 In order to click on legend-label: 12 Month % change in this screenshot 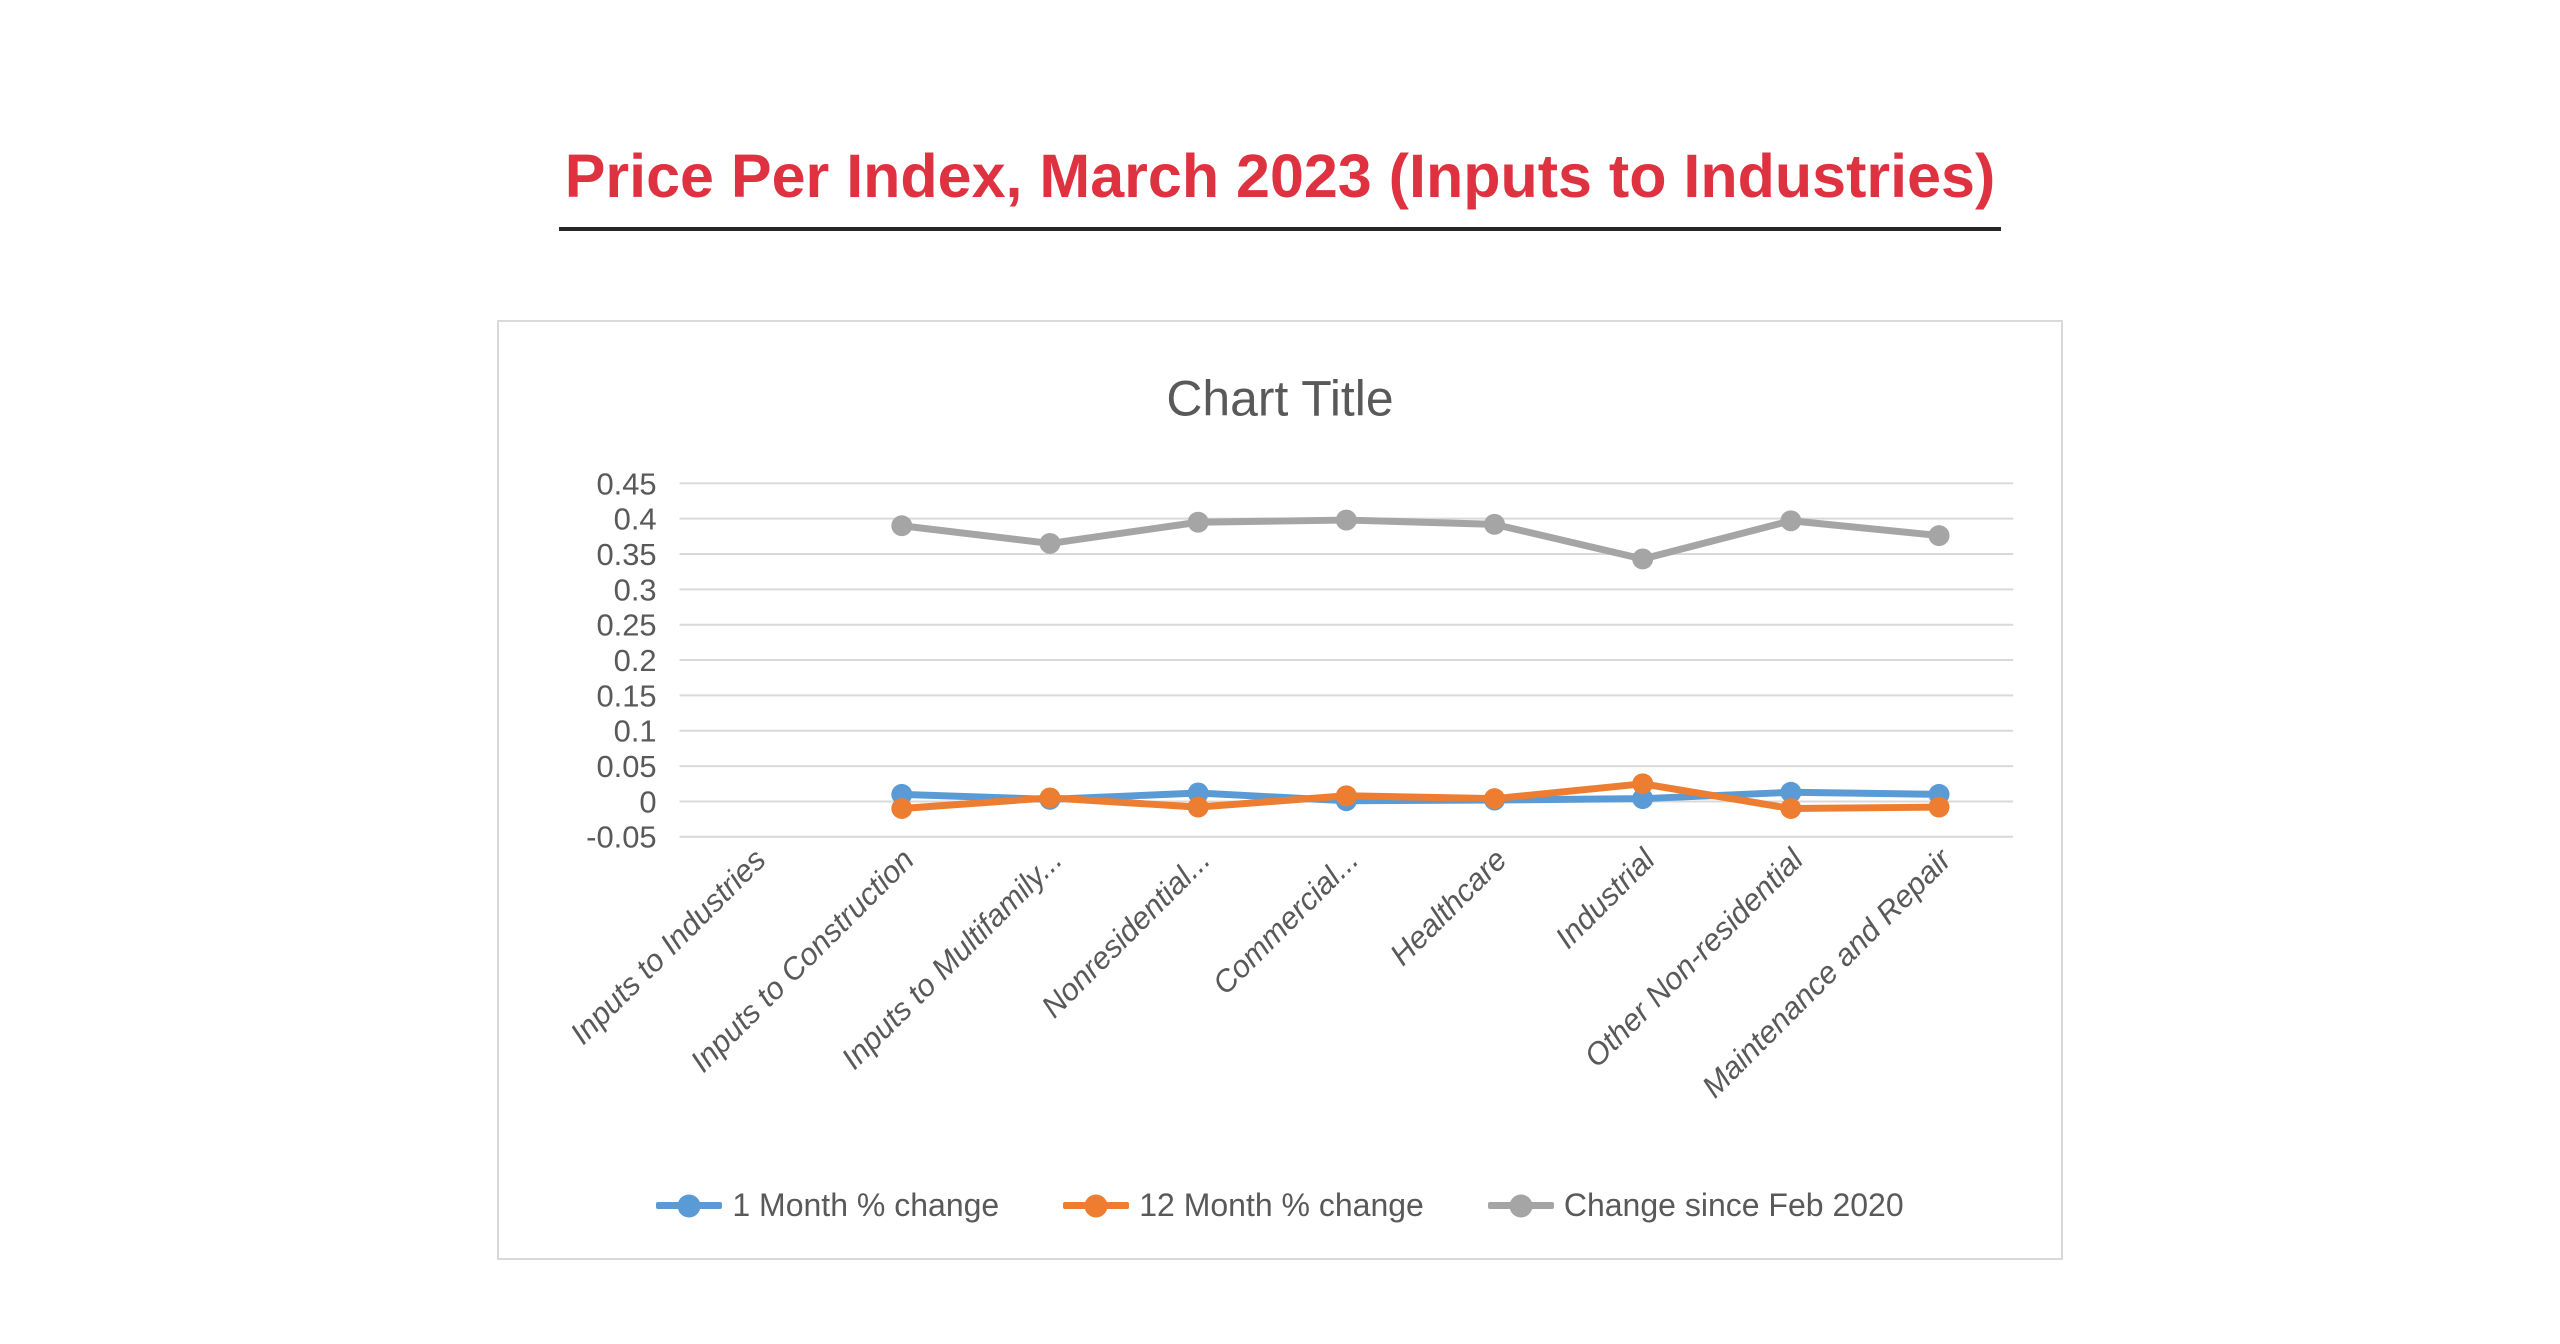, I will do `click(1281, 1205)`.